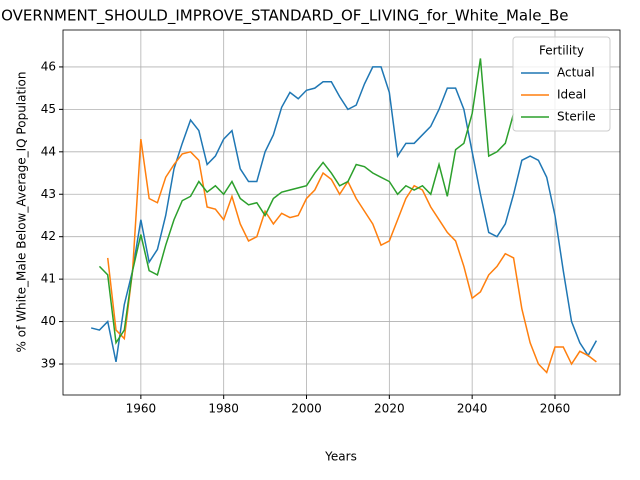 This screenshot has width=640, height=480. Describe the element at coordinates (48, 151) in the screenshot. I see `y-tick-label: 44` at that location.